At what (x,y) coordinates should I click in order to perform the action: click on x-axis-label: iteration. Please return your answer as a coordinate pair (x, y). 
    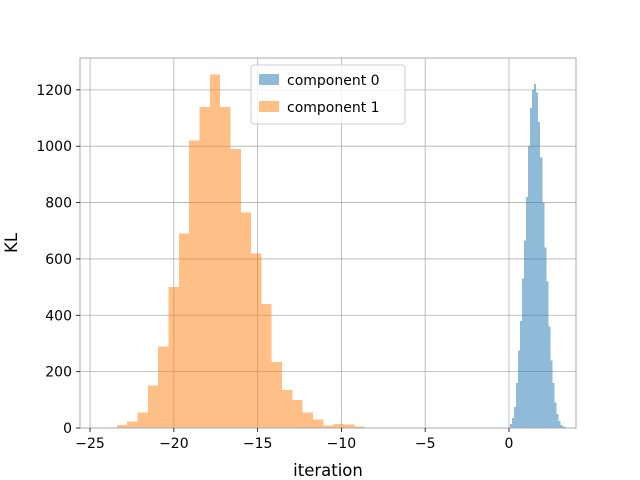
    Looking at the image, I should click on (328, 470).